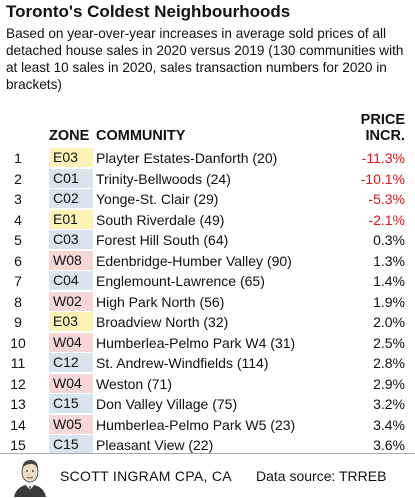 This screenshot has height=498, width=415. I want to click on footer-divider, so click(207, 453).